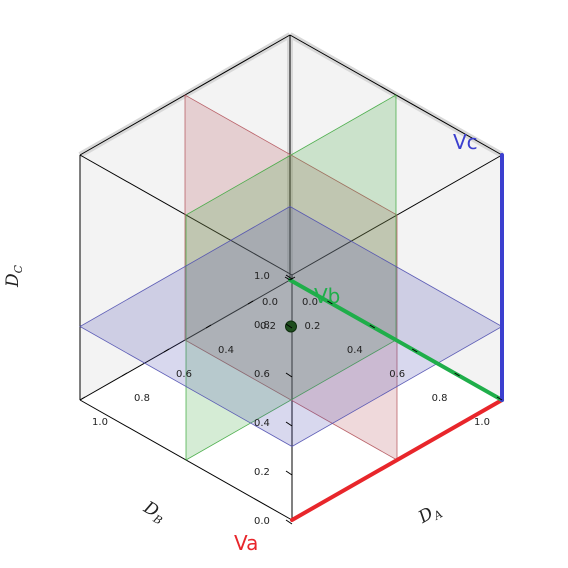 The width and height of the screenshot is (568, 568). I want to click on axis-title-dc-text: DC, so click(14, 276).